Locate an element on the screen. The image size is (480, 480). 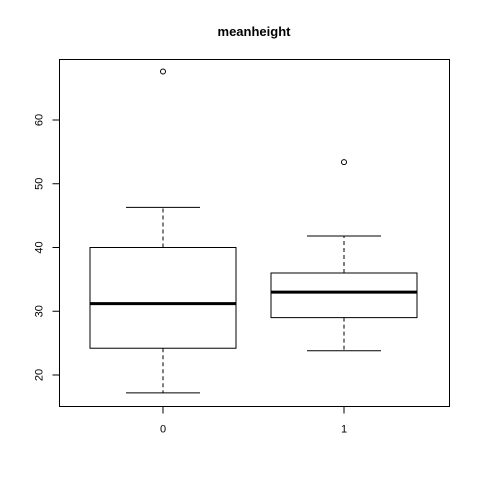
y-axis: 20 30 40 50 60 is located at coordinates (47, 247).